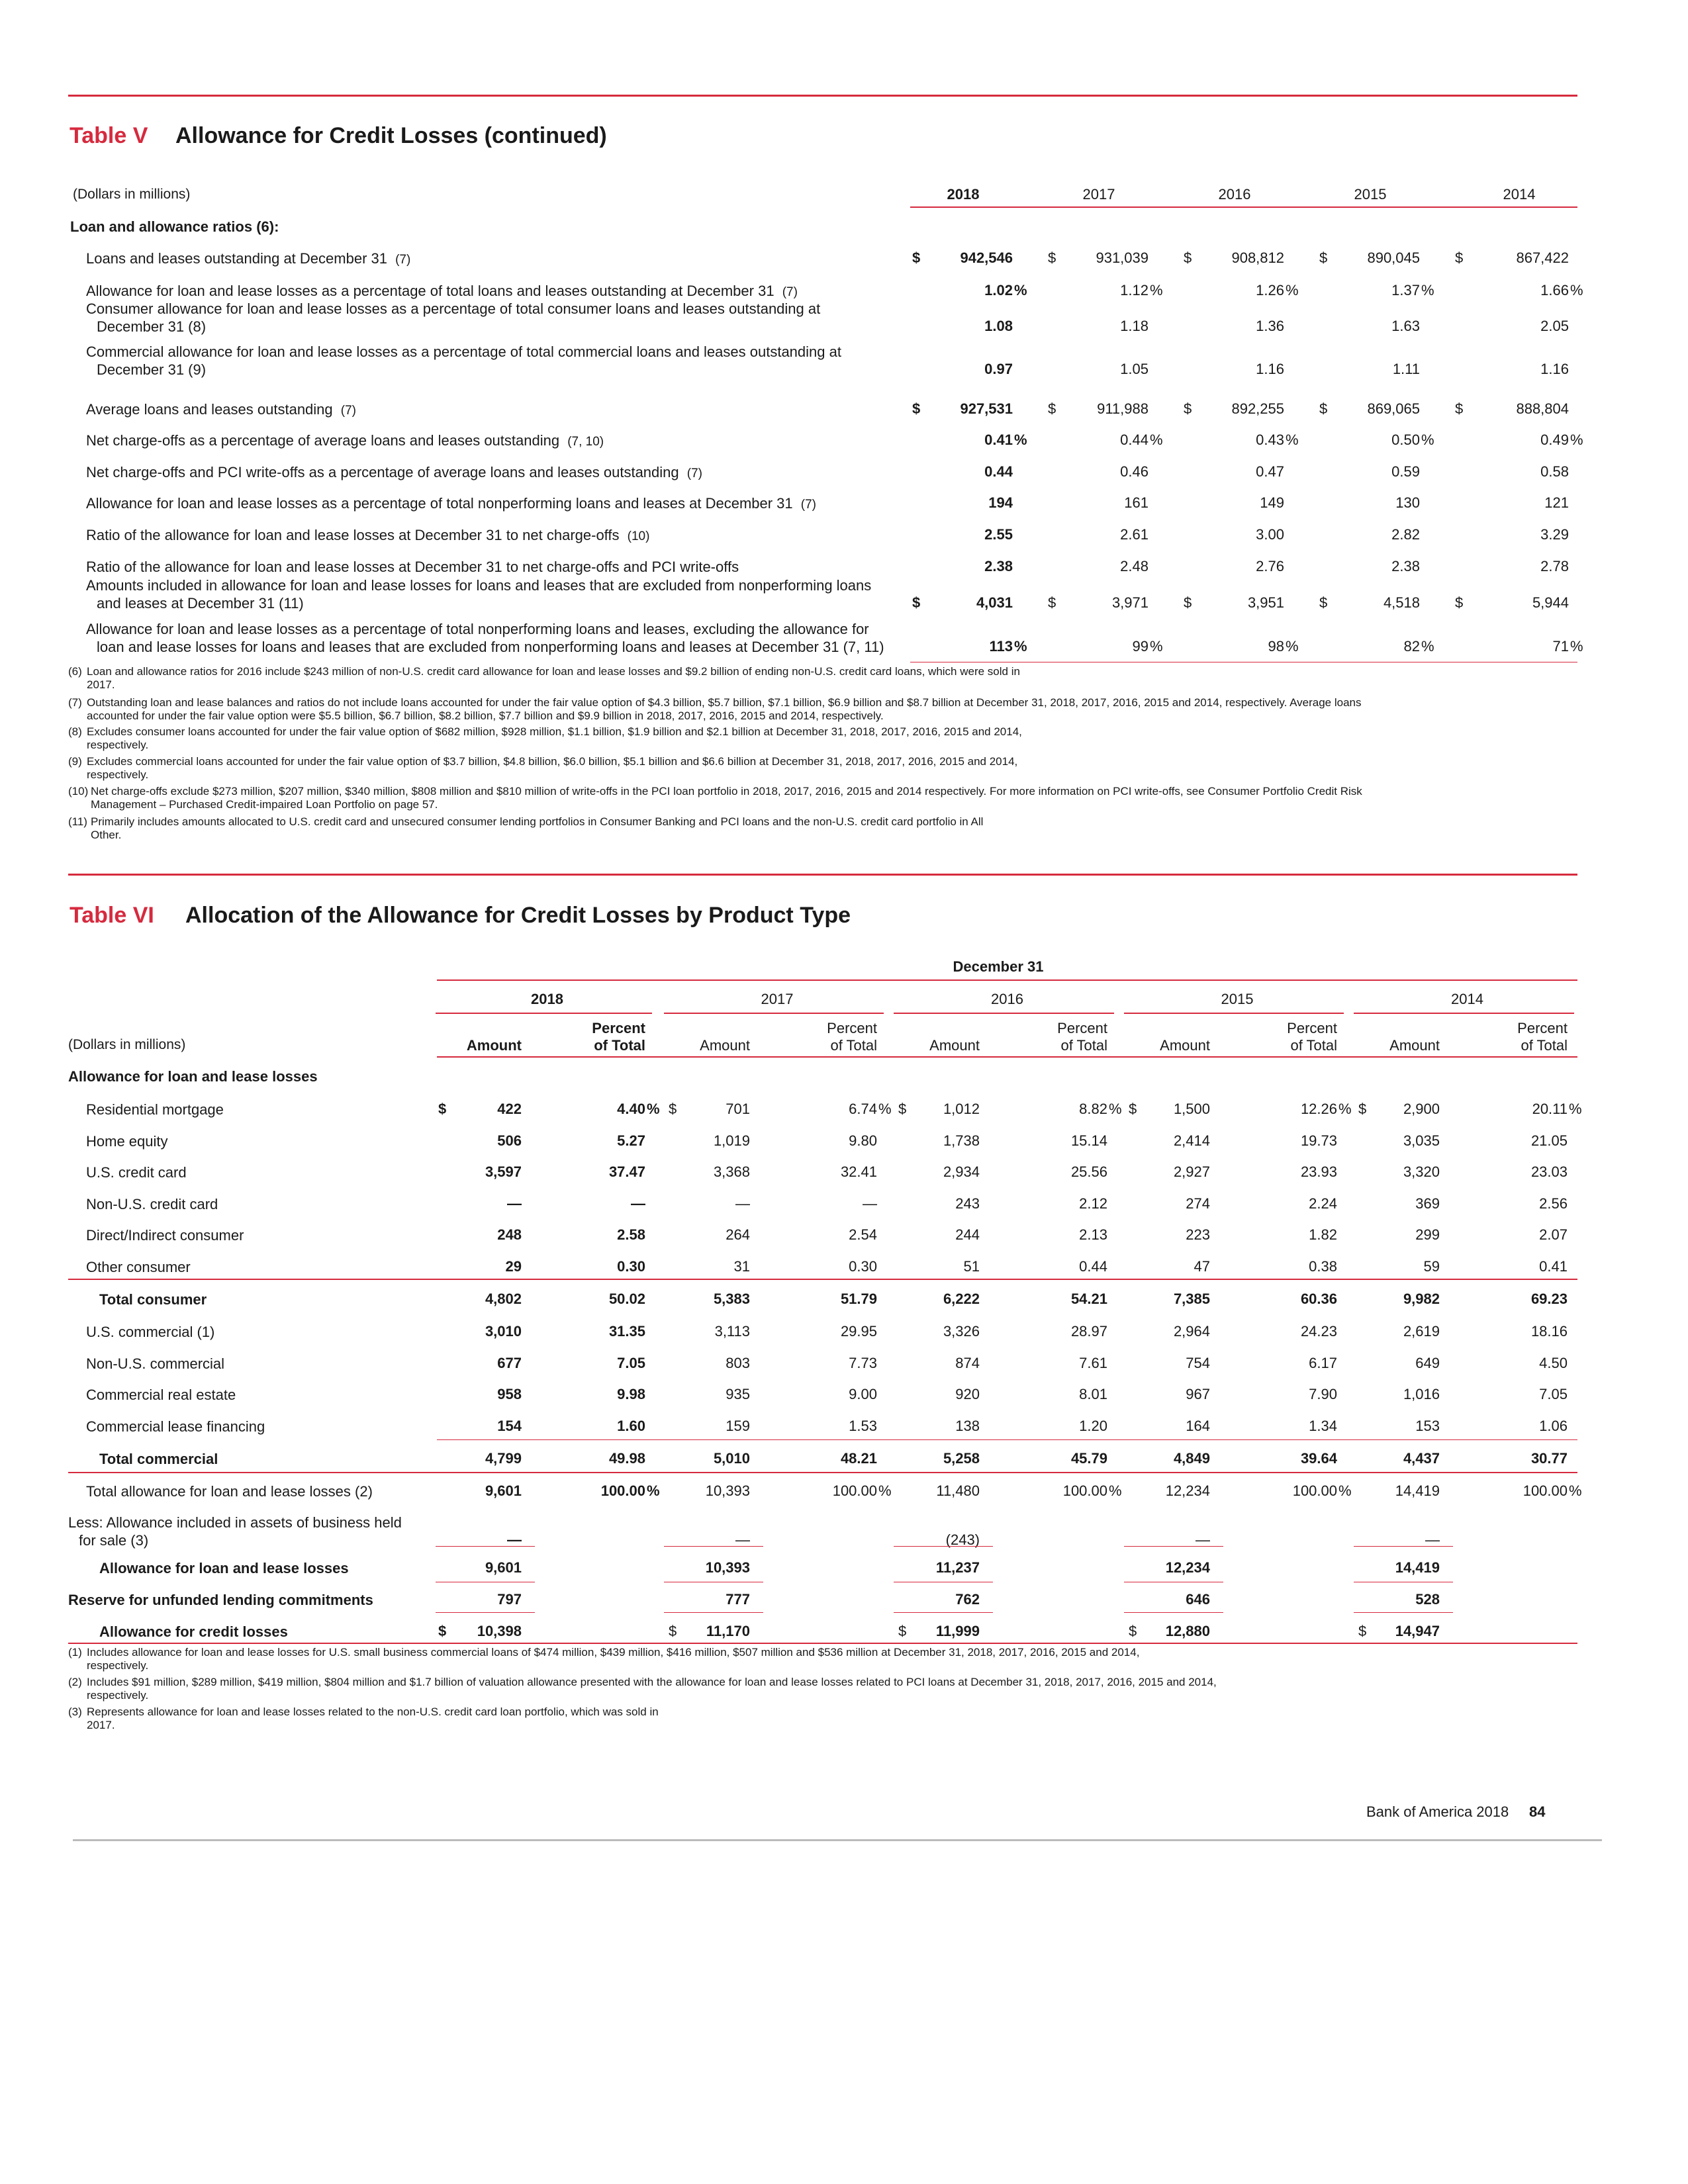 This screenshot has height=2184, width=1688. I want to click on table6-row-label: Residential mortgage, so click(271, 1109).